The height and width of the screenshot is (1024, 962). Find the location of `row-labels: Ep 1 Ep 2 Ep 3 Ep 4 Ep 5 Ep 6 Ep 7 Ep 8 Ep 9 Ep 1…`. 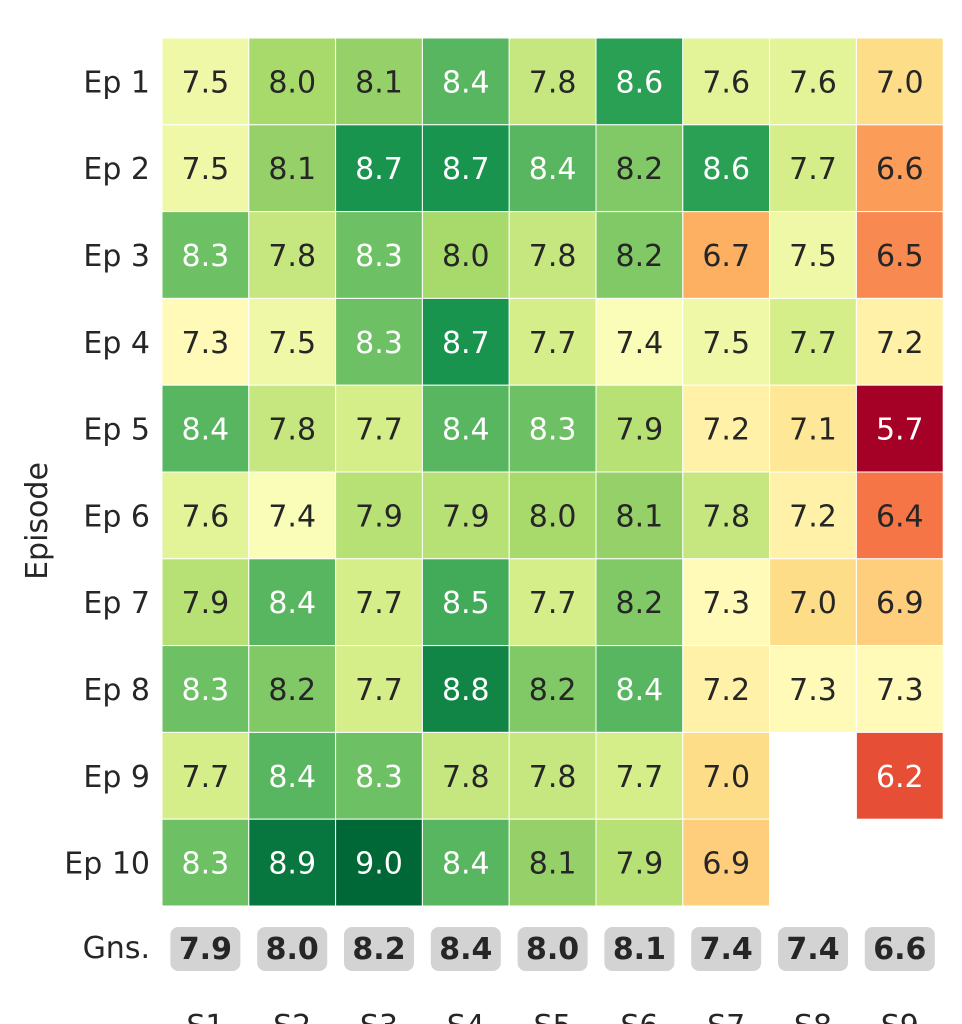

row-labels: Ep 1 Ep 2 Ep 3 Ep 4 Ep 5 Ep 6 Ep 7 Ep 8 Ep 9 Ep 1… is located at coordinates (107, 473).